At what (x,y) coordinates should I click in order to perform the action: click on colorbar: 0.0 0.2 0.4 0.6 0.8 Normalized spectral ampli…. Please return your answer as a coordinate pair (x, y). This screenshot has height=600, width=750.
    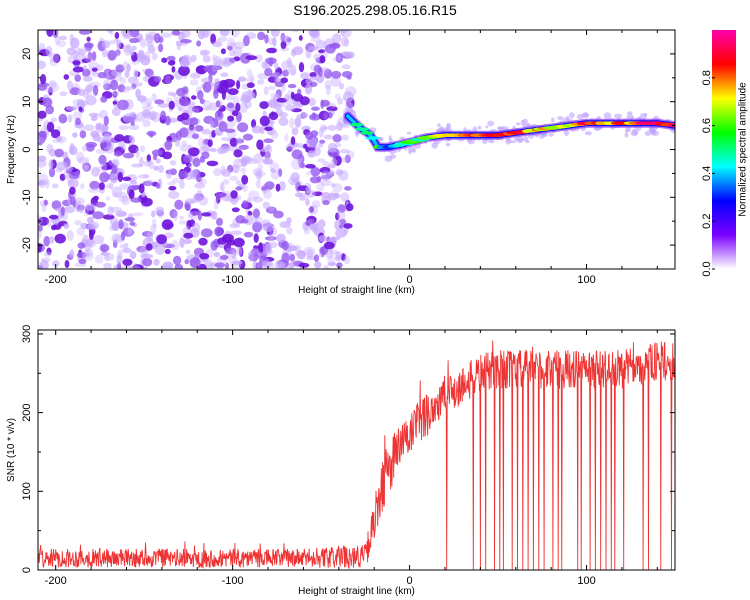
    Looking at the image, I should click on (725, 153).